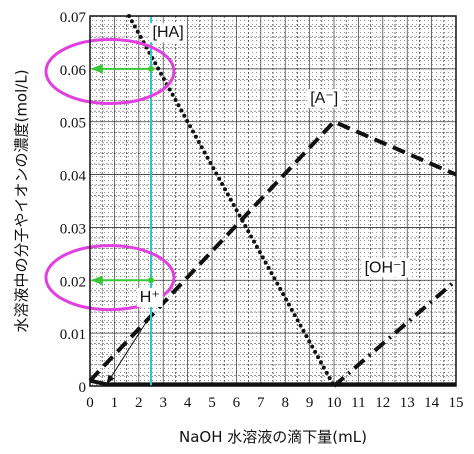 This screenshot has width=474, height=454. I want to click on y-tick-label: 0.04, so click(73, 177).